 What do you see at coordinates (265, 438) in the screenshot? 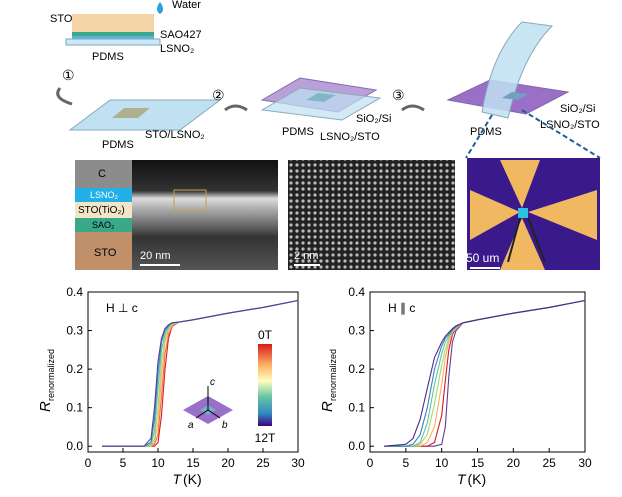
I see `colorbar-label: 12T` at bounding box center [265, 438].